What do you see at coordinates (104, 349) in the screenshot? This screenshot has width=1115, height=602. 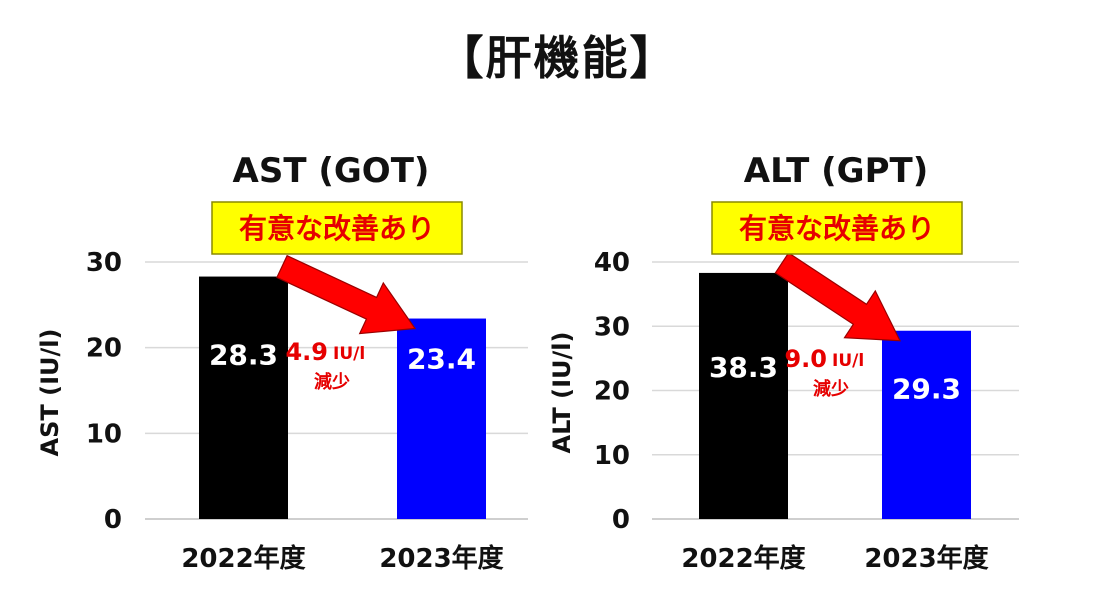 I see `ast-y-tick-label: 20` at bounding box center [104, 349].